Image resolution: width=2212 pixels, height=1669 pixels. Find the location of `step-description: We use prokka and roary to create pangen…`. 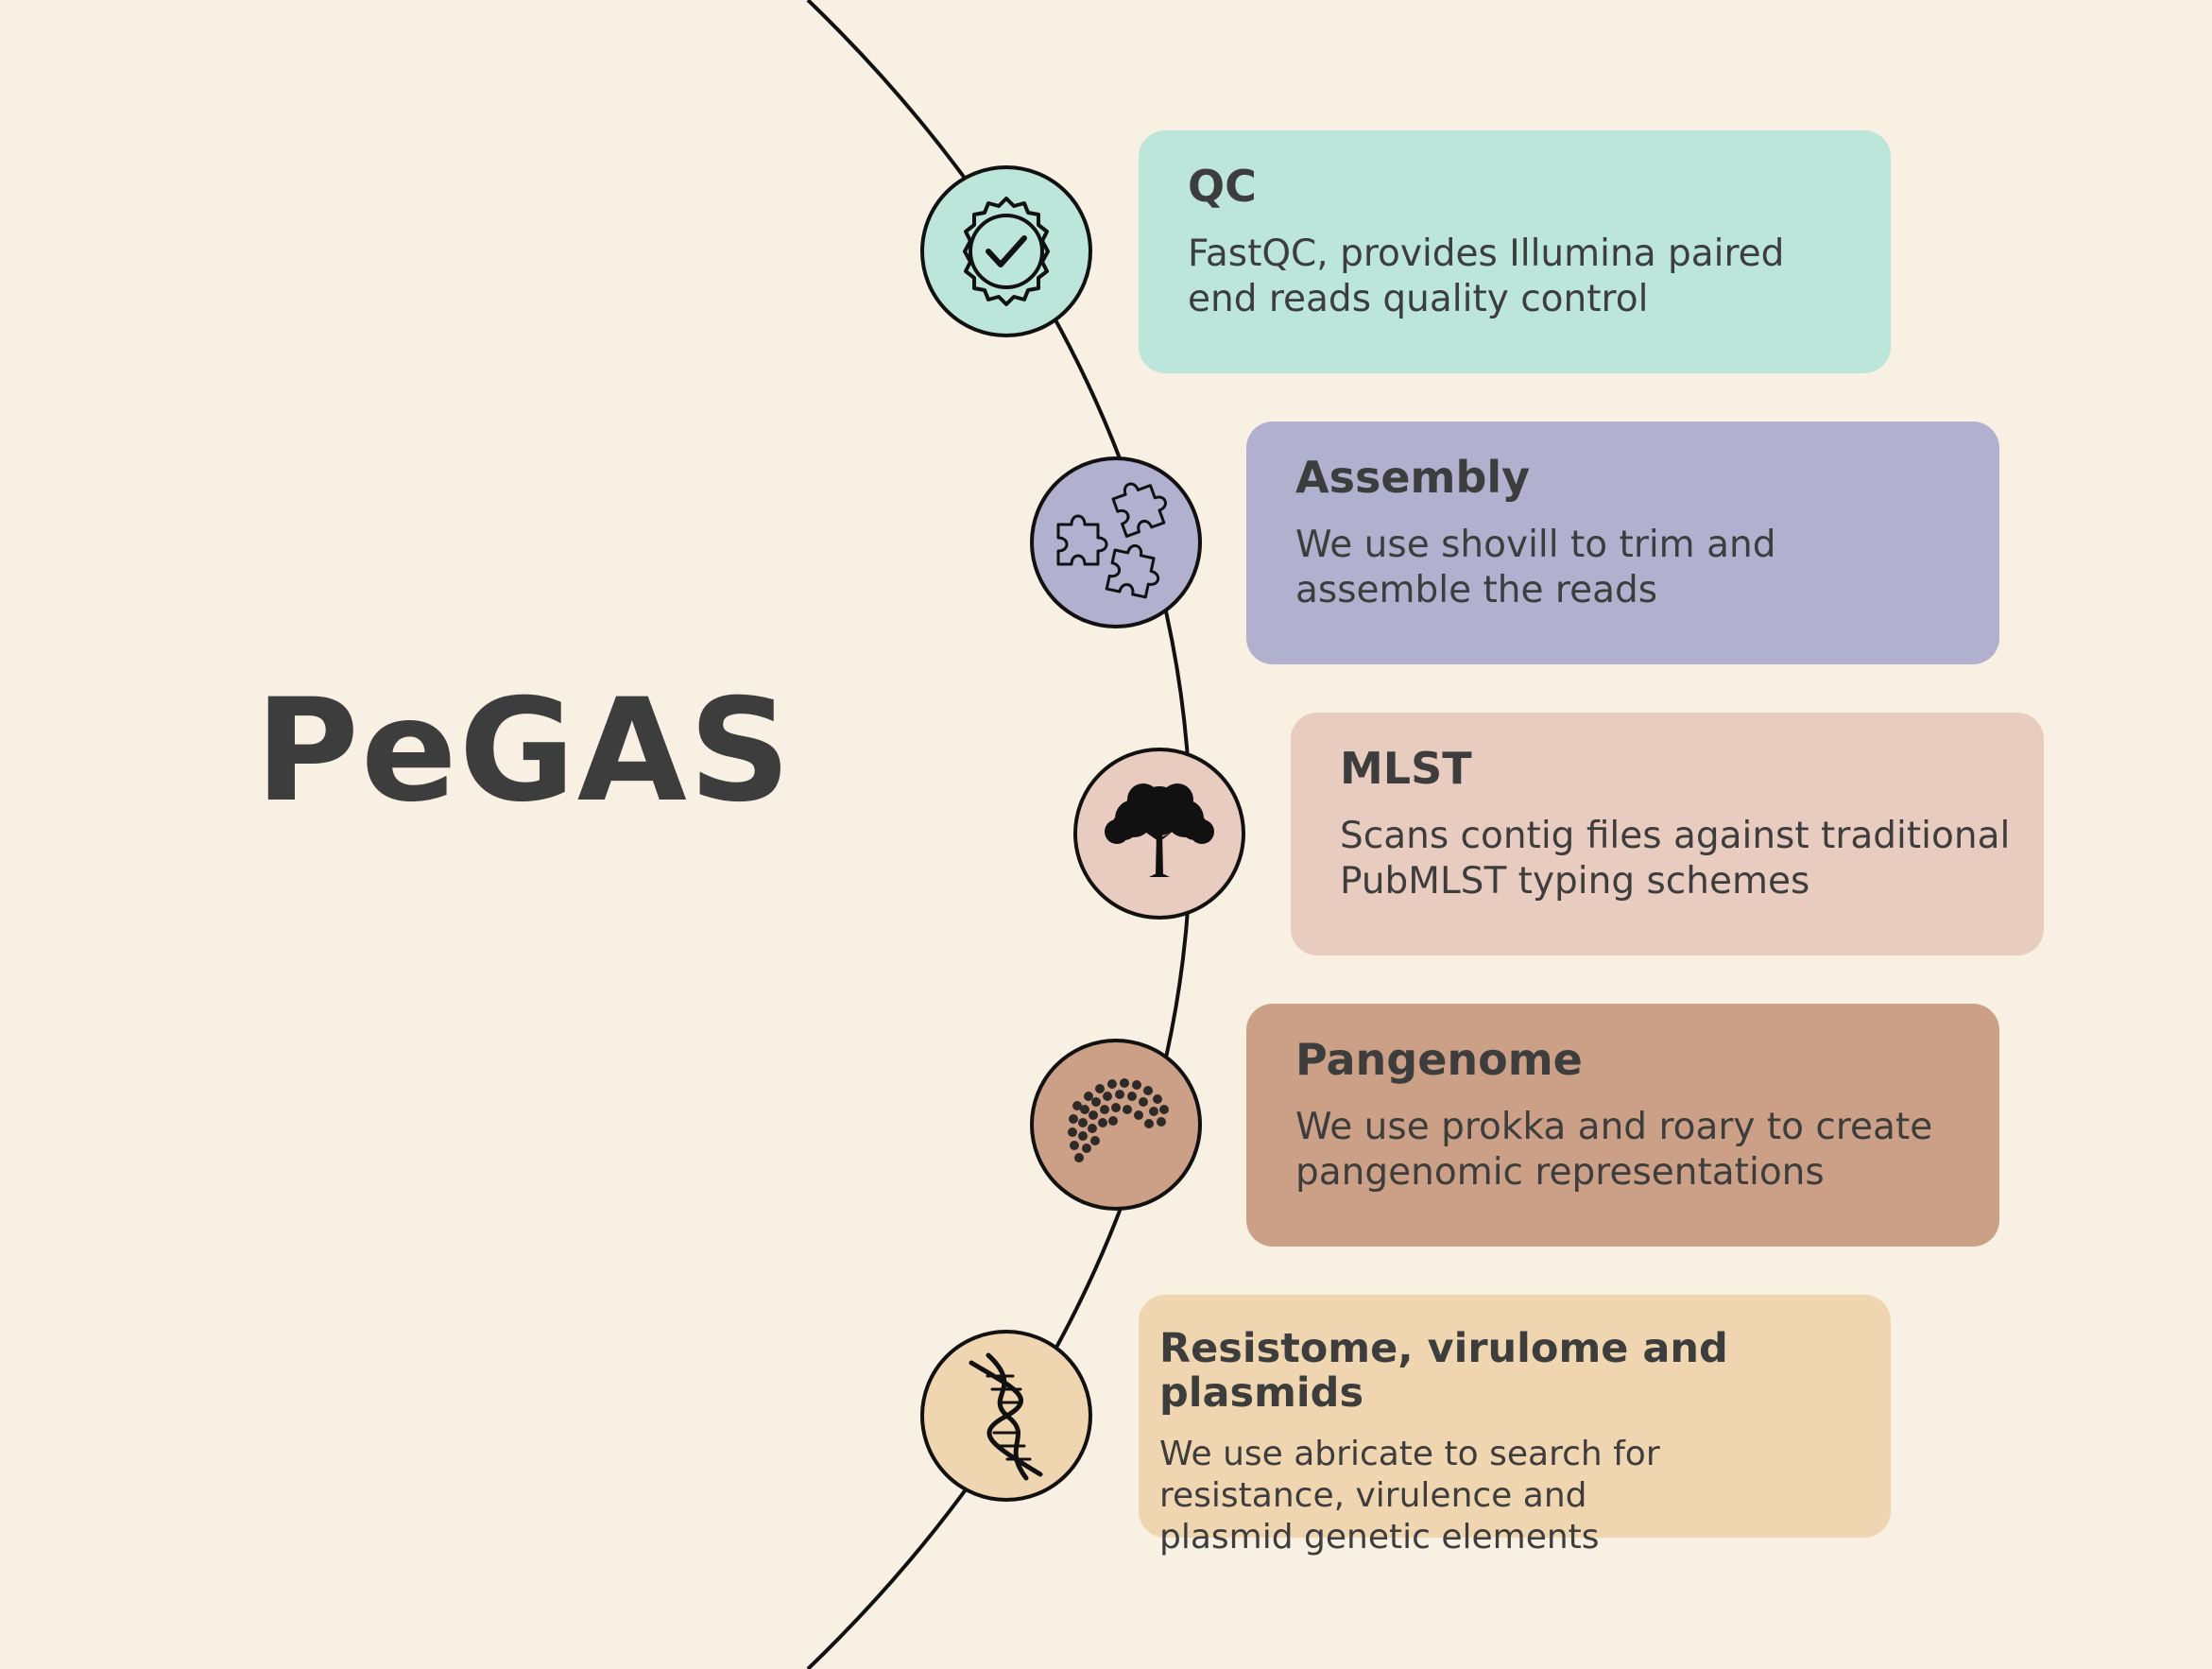

step-description: We use prokka and roary to create pangen… is located at coordinates (1614, 1149).